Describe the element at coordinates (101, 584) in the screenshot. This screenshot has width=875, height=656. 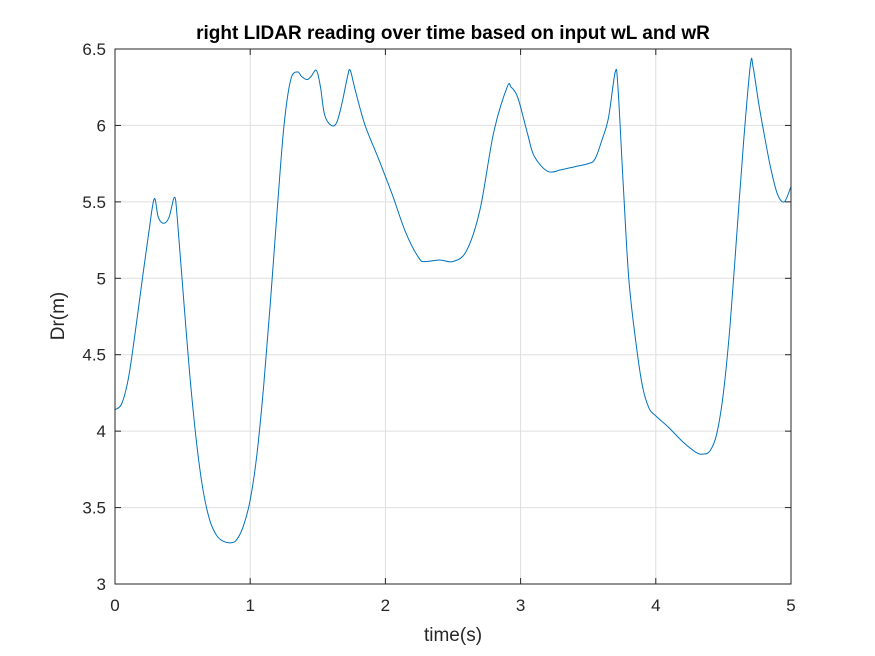
I see `y-tick-label: 3` at that location.